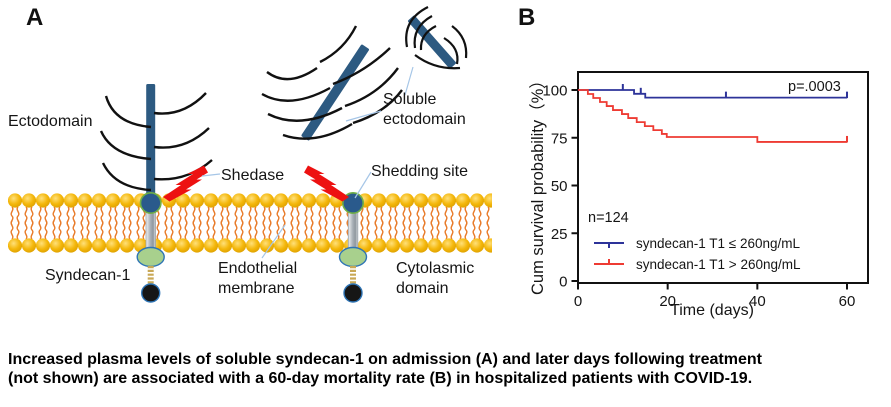 This screenshot has height=407, width=891. Describe the element at coordinates (559, 138) in the screenshot. I see `y-tick-label: 75` at that location.